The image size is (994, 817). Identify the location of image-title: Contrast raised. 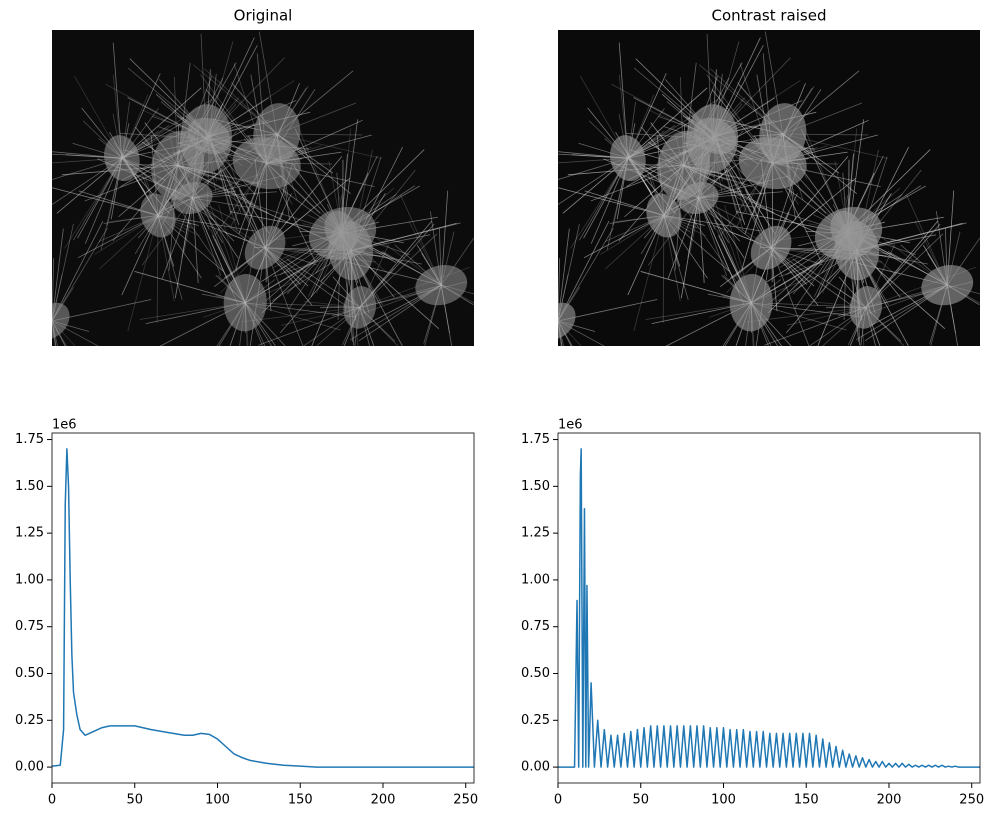
(769, 16).